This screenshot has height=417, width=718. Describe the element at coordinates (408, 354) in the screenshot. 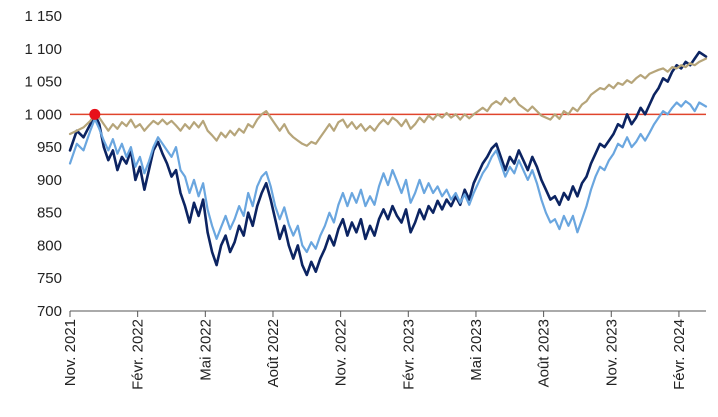

I see `x-tick-label: Févr. 2023` at that location.